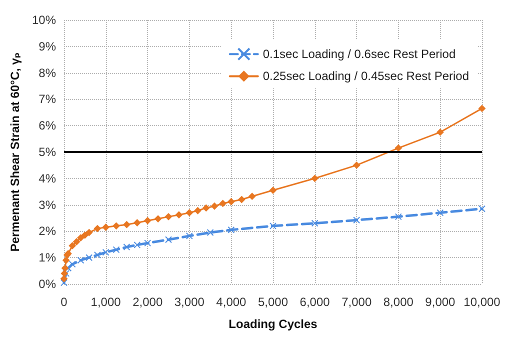  I want to click on y-tick-label: 5%, so click(47, 152).